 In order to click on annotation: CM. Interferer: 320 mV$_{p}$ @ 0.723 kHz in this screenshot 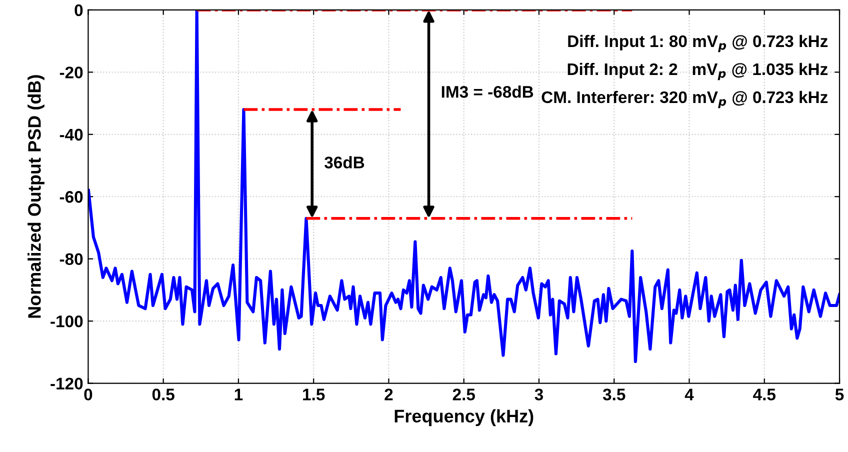, I will do `click(685, 99)`.